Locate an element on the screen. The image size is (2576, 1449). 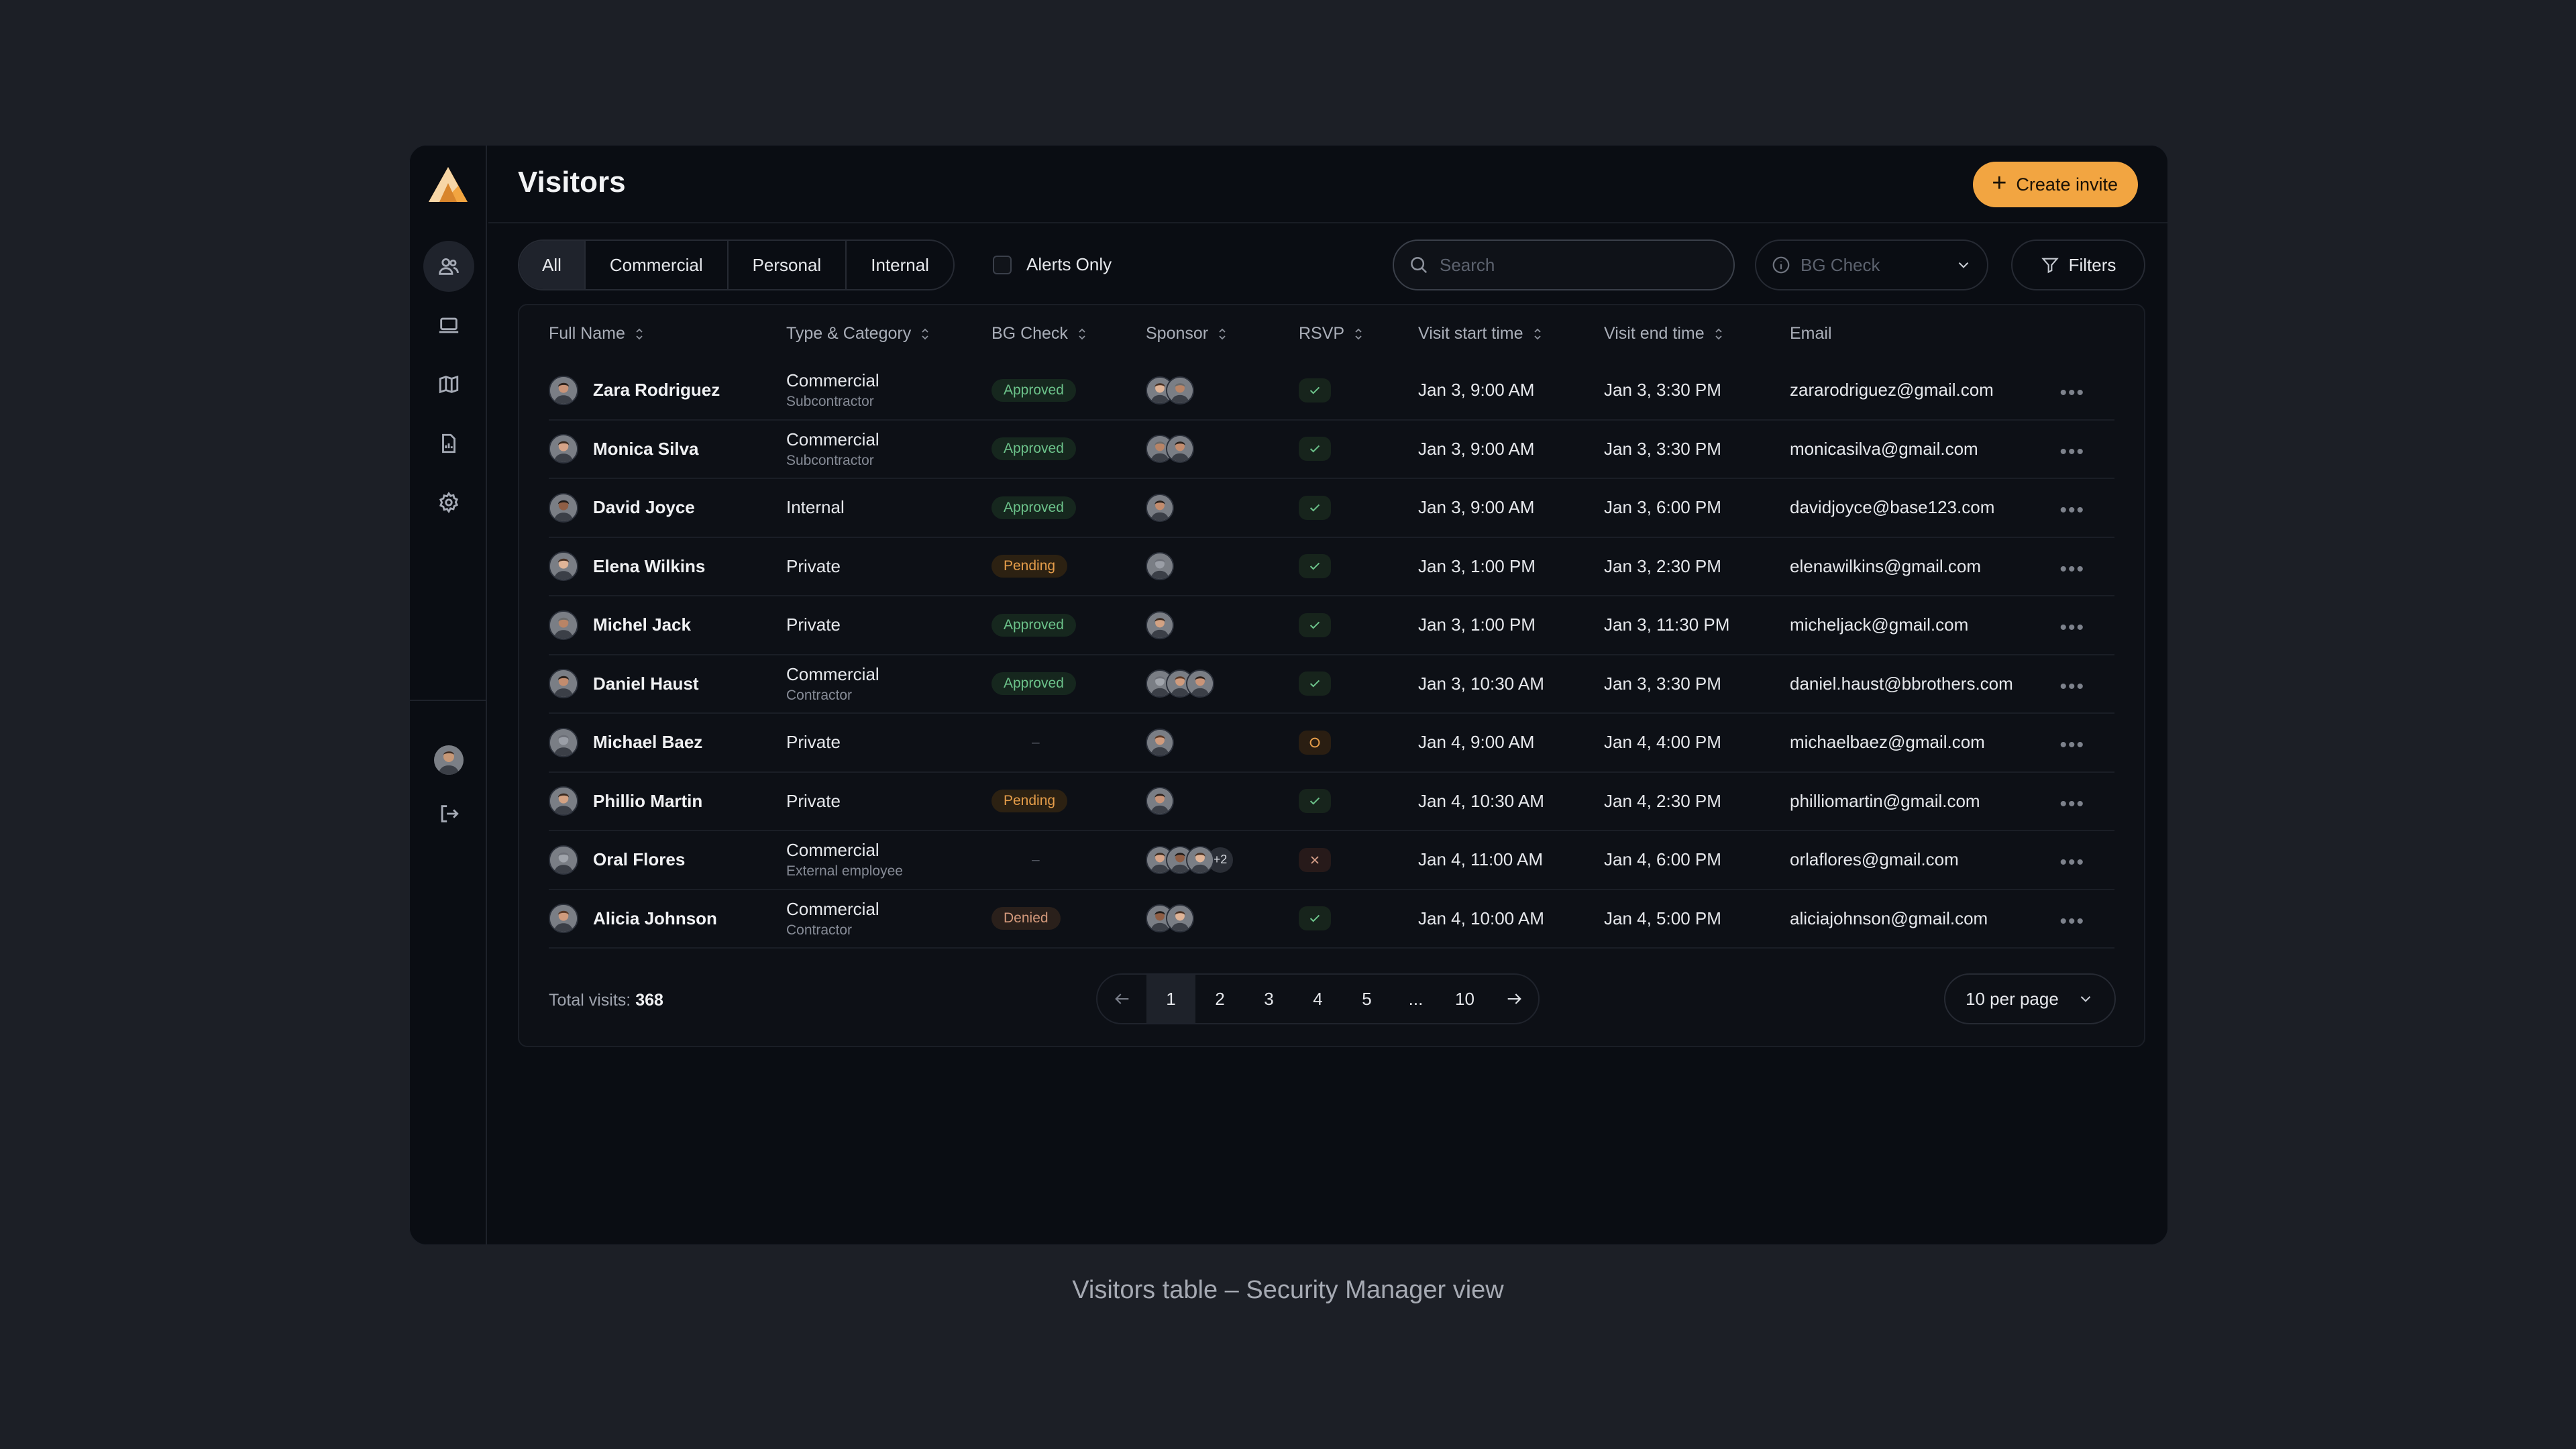
visit-end-cell: Jan 3, 11:30 PM is located at coordinates (1666, 625).